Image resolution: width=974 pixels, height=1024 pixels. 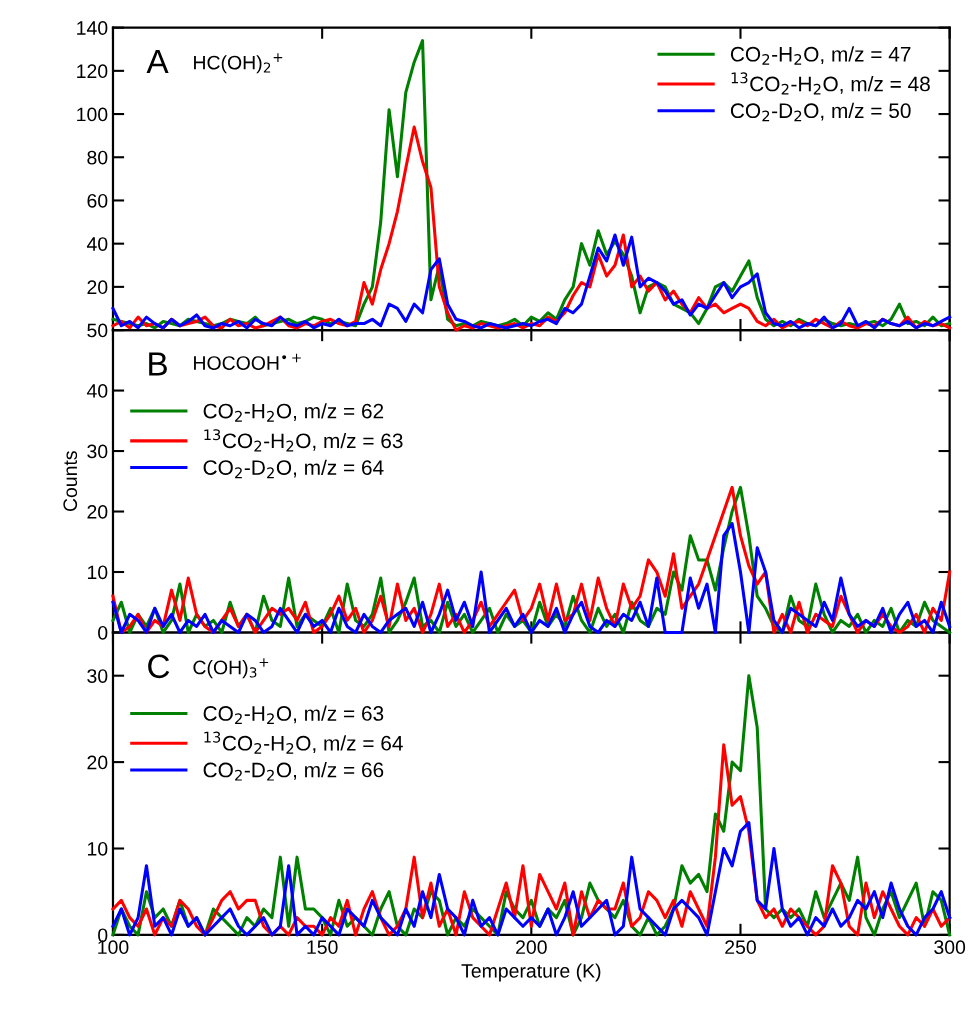 I want to click on legend-label: CO$_{2}$-H$_{2}$O, m/z = 62, so click(x=293, y=412).